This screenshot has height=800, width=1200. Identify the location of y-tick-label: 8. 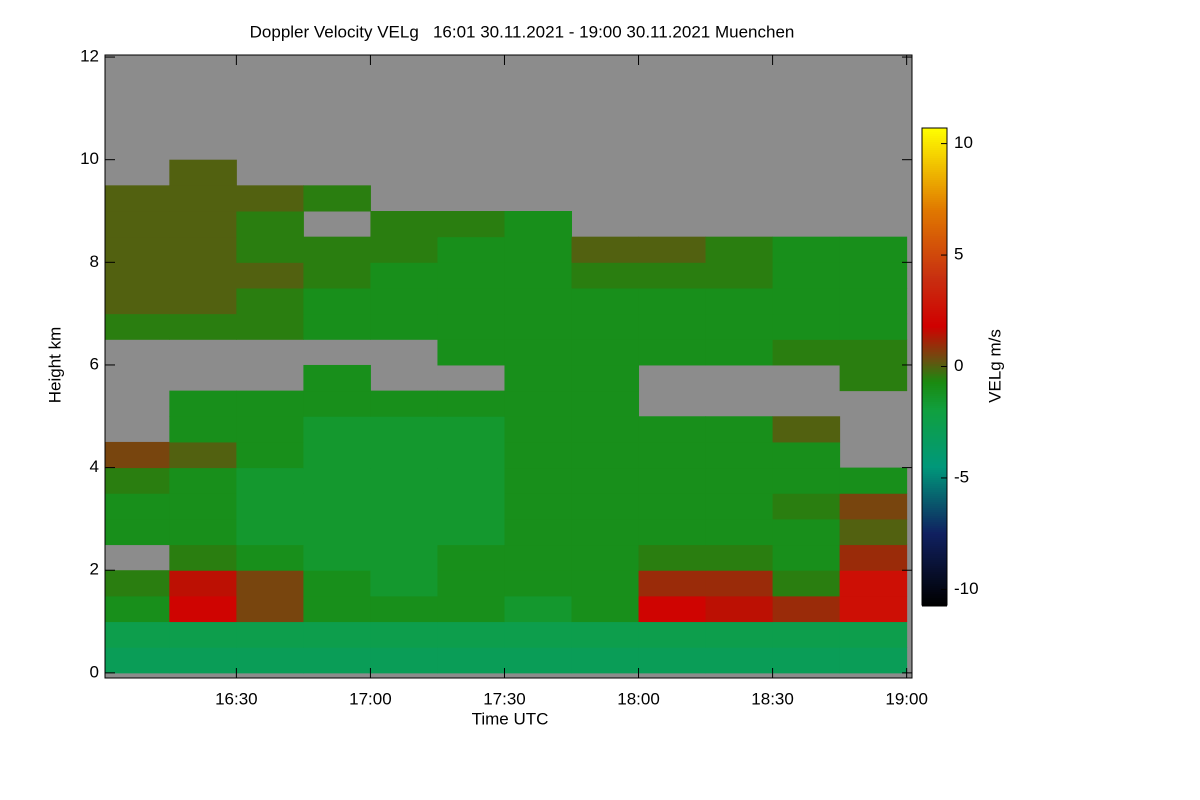
(94, 261).